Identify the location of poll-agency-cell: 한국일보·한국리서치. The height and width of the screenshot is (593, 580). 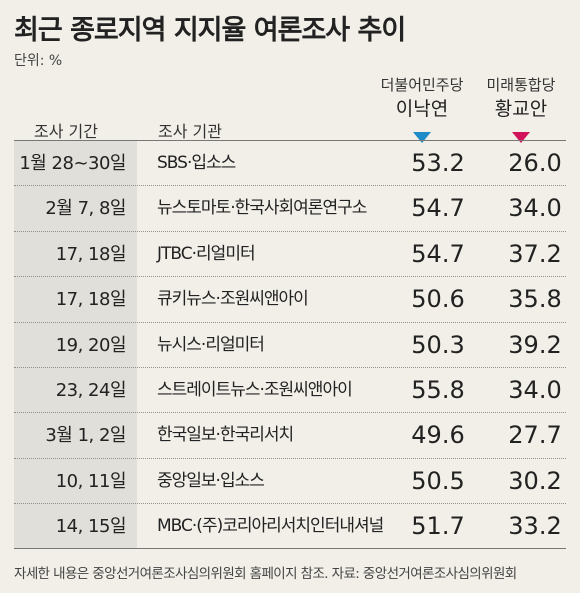
(225, 435).